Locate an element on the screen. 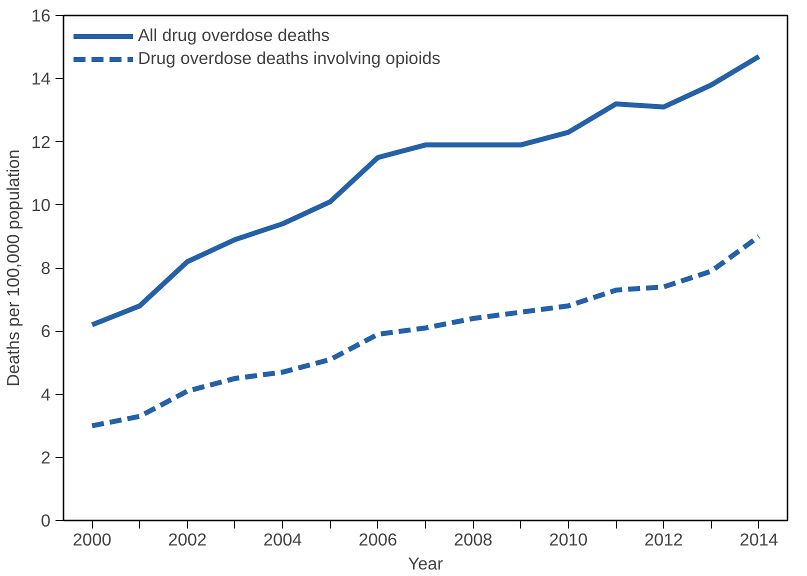 The width and height of the screenshot is (807, 576). y-tick-label: 14 is located at coordinates (41, 78).